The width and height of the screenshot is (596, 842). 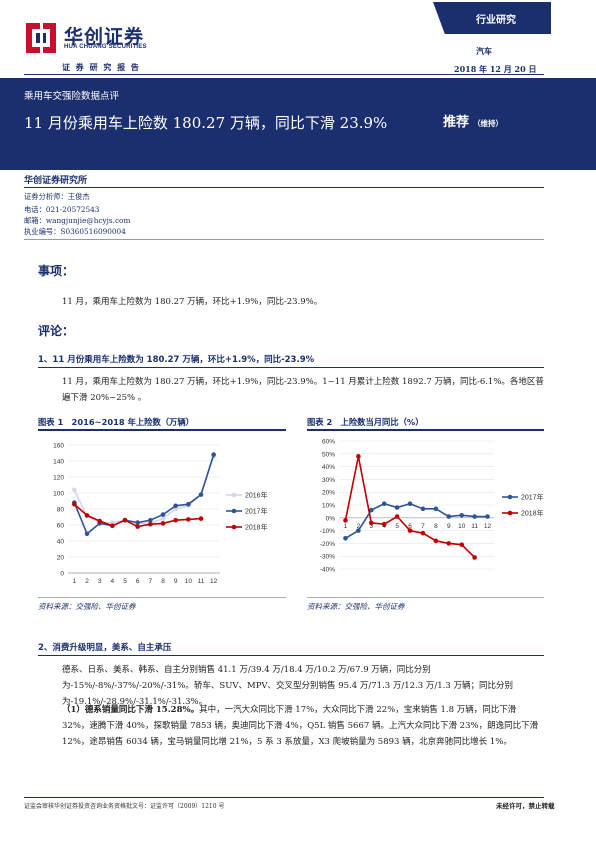 I want to click on subsection-1-divider, so click(x=291, y=367).